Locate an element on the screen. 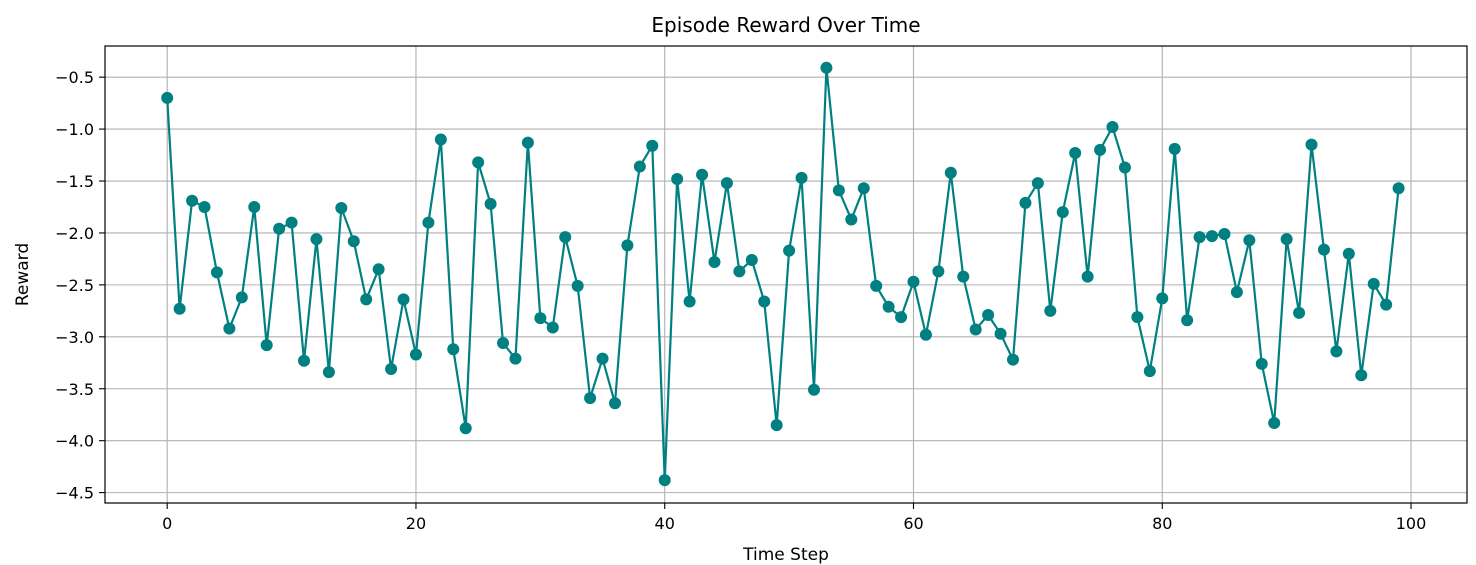 This screenshot has height=565, width=1476. x-tick-label: 20 is located at coordinates (416, 523).